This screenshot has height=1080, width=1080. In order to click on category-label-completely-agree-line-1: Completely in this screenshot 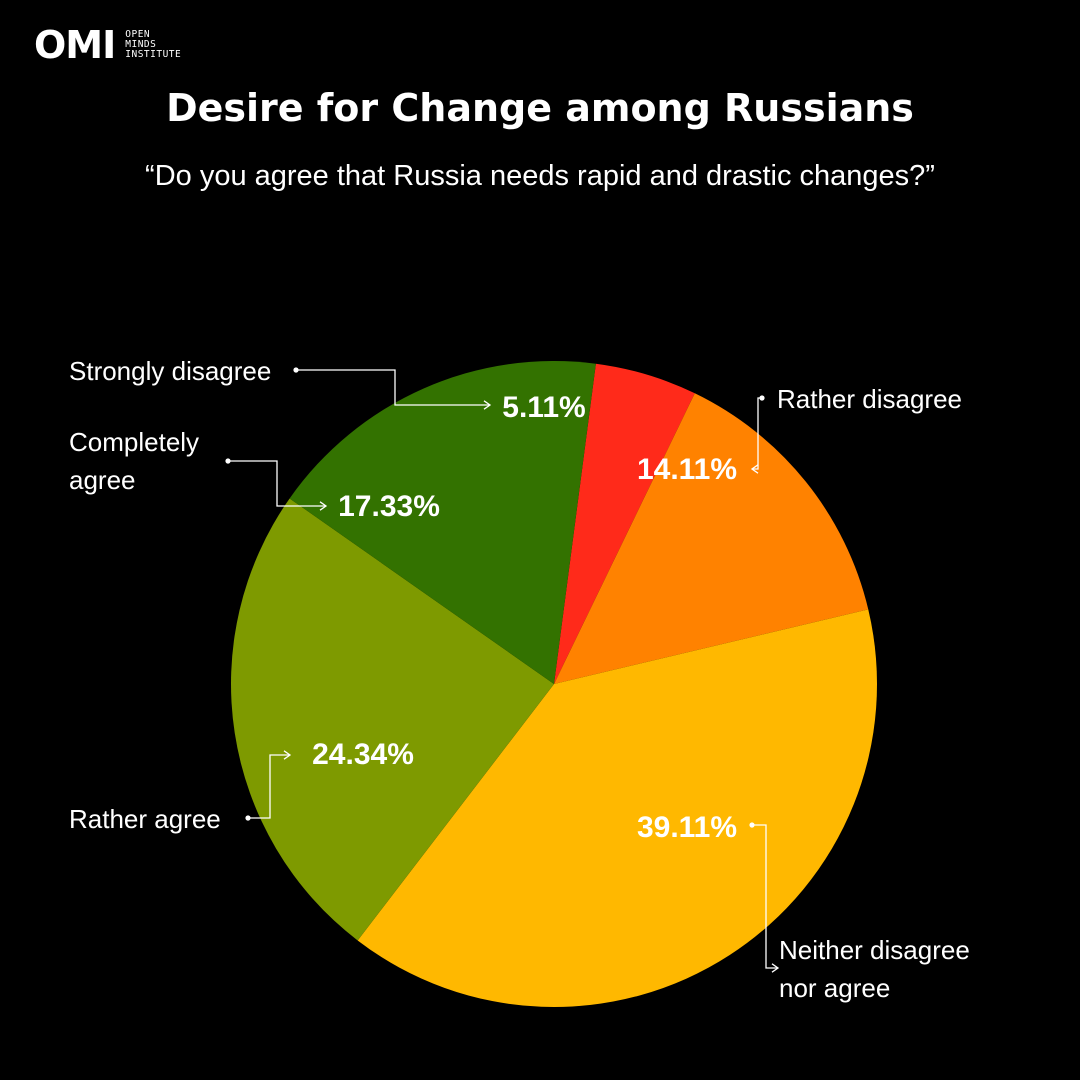, I will do `click(134, 442)`.